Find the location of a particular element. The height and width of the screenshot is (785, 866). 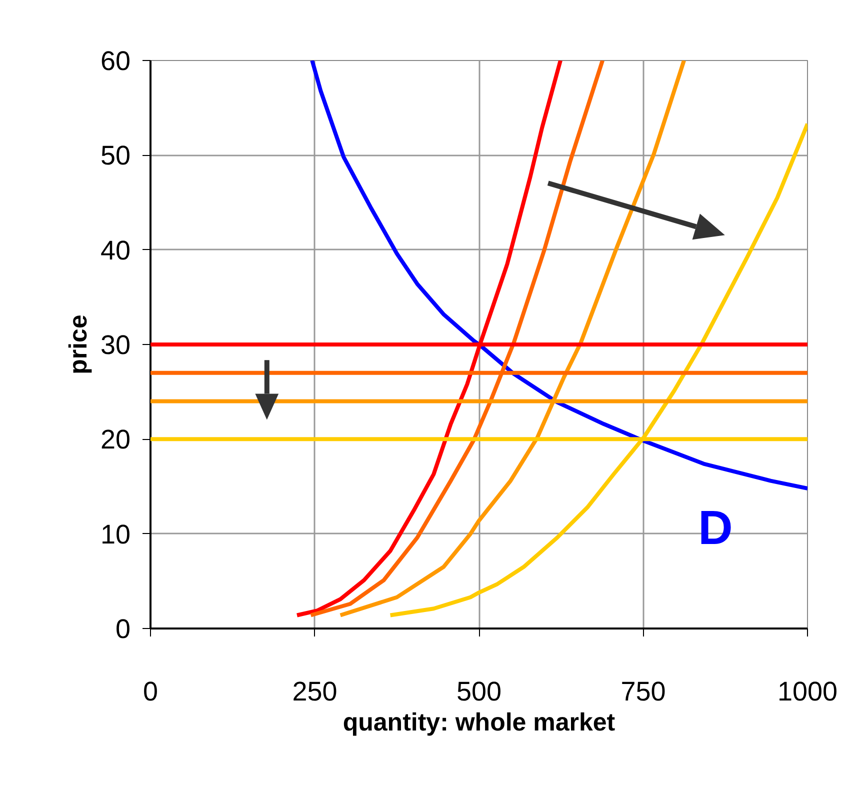

x-tick-label: 0 is located at coordinates (150, 691).